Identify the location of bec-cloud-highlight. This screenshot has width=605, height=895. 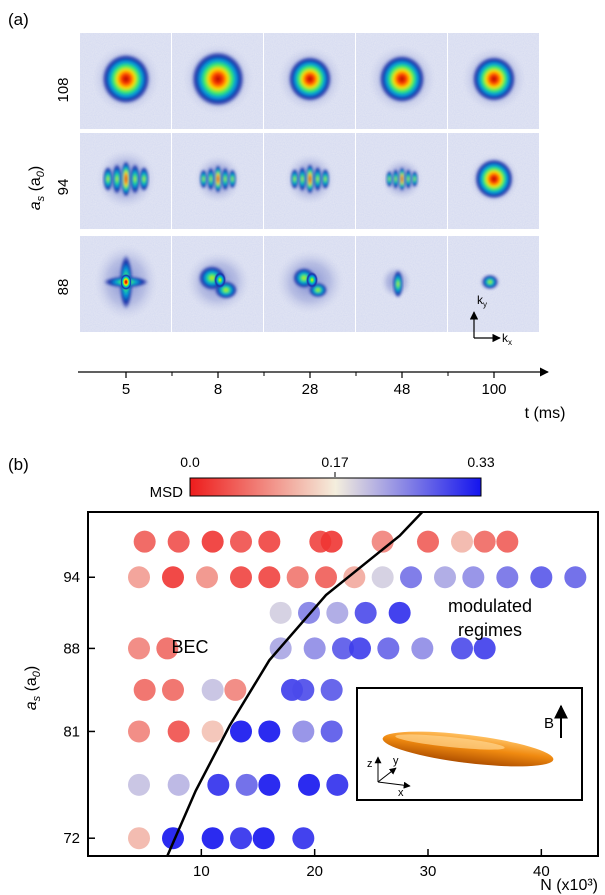
(450, 742).